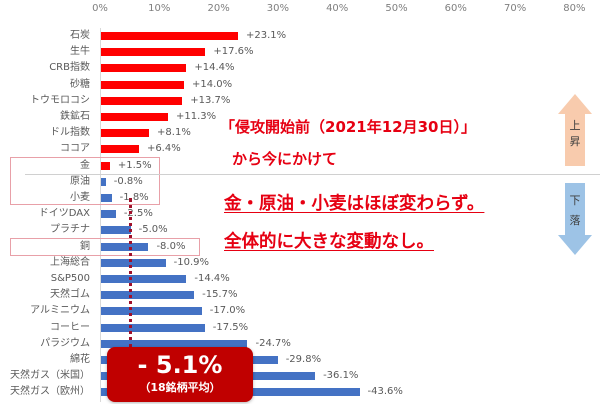 The height and width of the screenshot is (404, 600). I want to click on down-arrow-icon: 下 落, so click(575, 221).